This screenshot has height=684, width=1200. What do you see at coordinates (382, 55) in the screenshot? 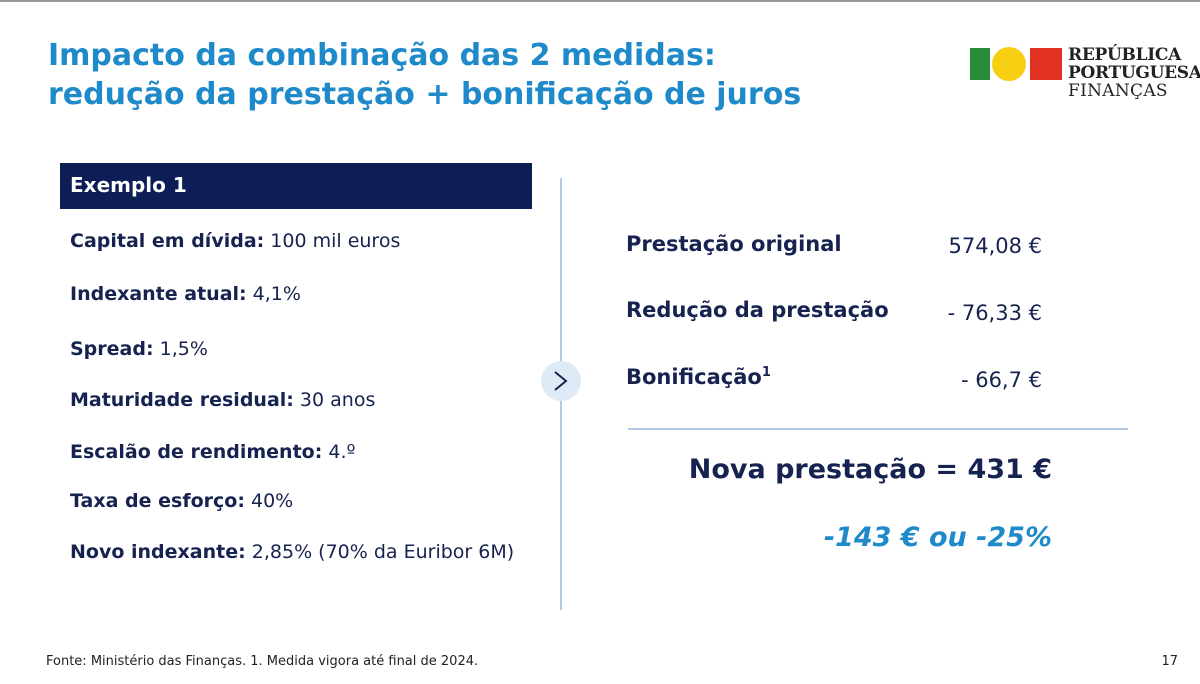
I see `slide-title-line-1: Impacto da combinação das 2 medidas:` at bounding box center [382, 55].